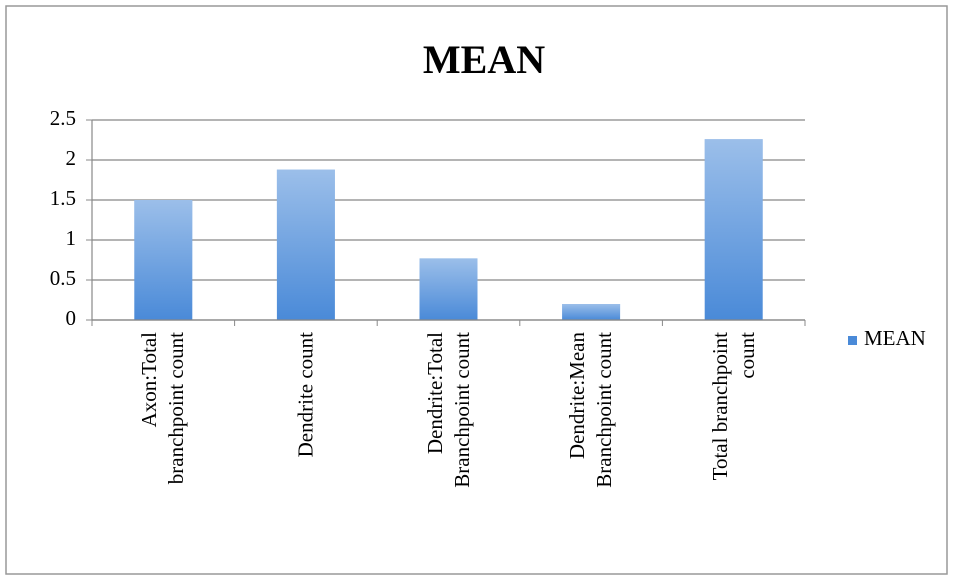 This screenshot has height=580, width=954. What do you see at coordinates (895, 338) in the screenshot?
I see `legend-label: MEAN` at bounding box center [895, 338].